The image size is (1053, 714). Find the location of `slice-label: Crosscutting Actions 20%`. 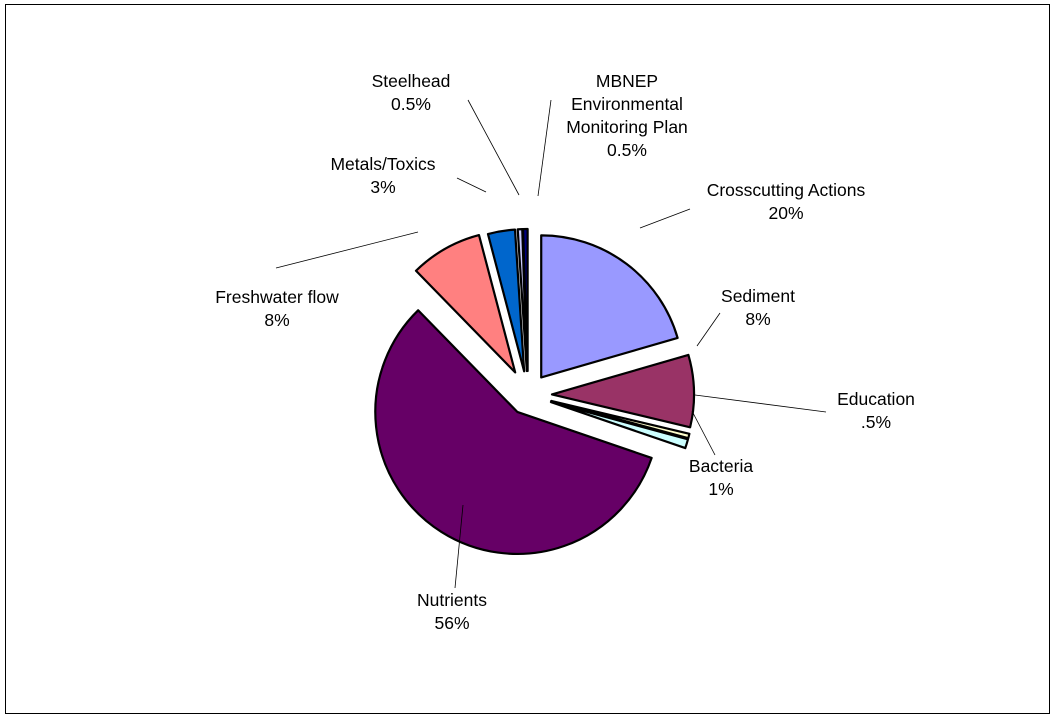

slice-label: Crosscutting Actions 20% is located at coordinates (786, 201).